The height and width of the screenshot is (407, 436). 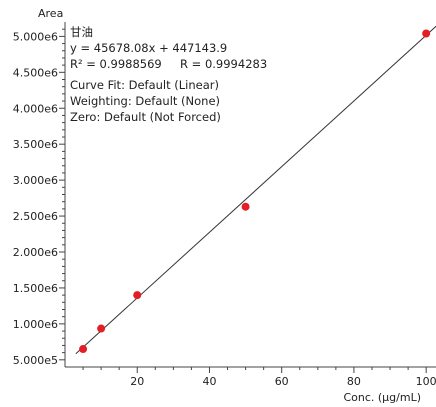 I want to click on y-tick-label: 3.500e6, so click(x=35, y=144).